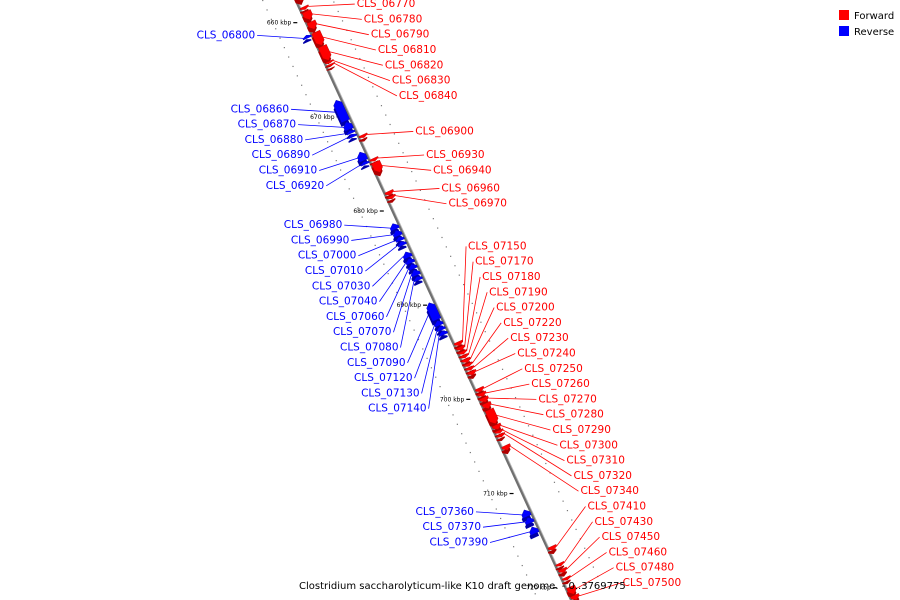 This screenshot has height=600, width=900. What do you see at coordinates (452, 399) in the screenshot?
I see `kbp-tick-label: 700 kbp` at bounding box center [452, 399].